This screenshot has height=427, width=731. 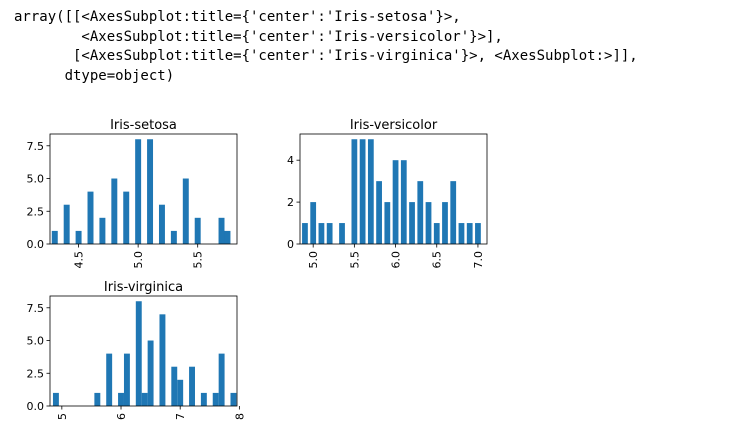 What do you see at coordinates (394, 125) in the screenshot?
I see `subplot-title: Iris-versicolor` at bounding box center [394, 125].